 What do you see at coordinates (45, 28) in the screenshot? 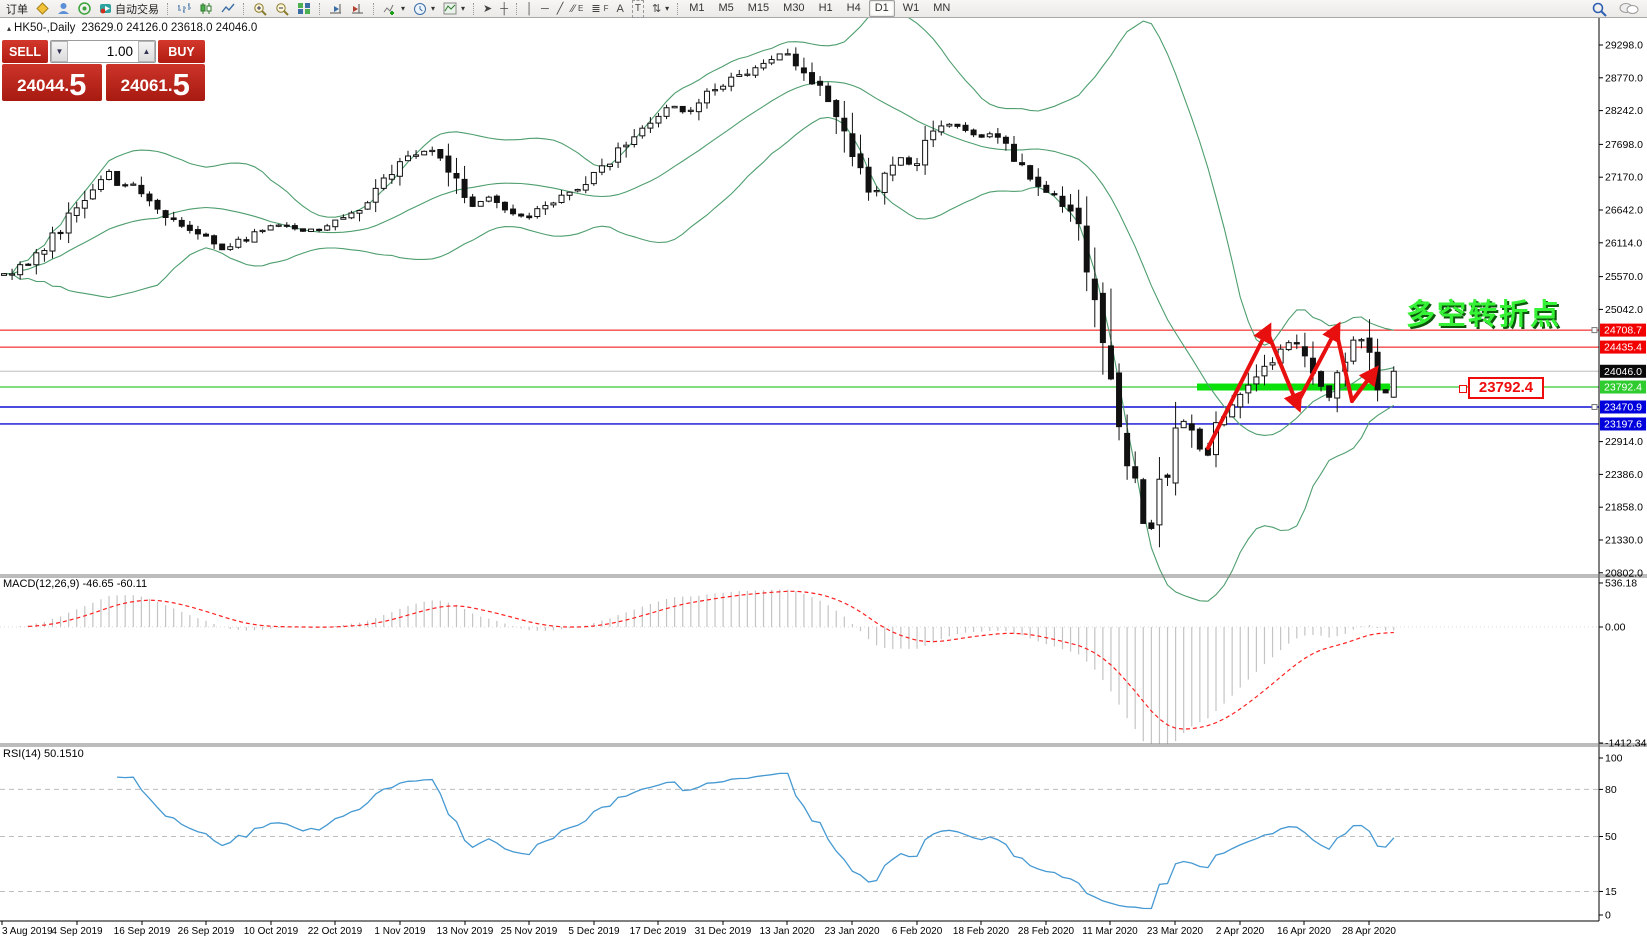
I see `symbol-period-label: HK50-,Daily` at bounding box center [45, 28].